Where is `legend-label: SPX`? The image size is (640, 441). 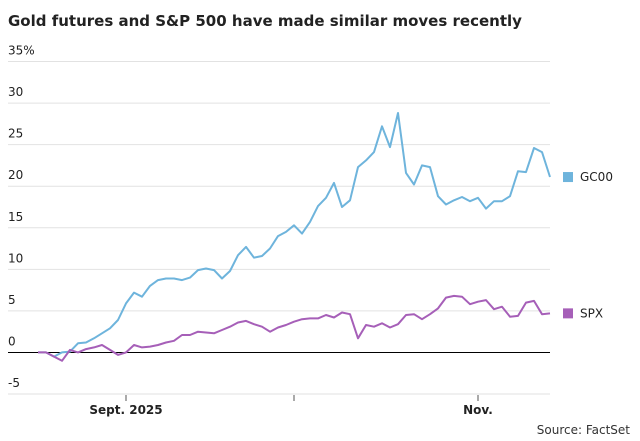 legend-label: SPX is located at coordinates (591, 313).